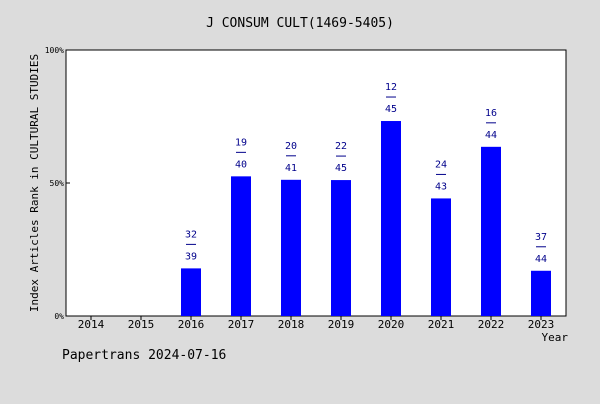  What do you see at coordinates (34, 183) in the screenshot?
I see `y-axis-label: Index Articles Rank in CULTURAL STUDIES` at bounding box center [34, 183].